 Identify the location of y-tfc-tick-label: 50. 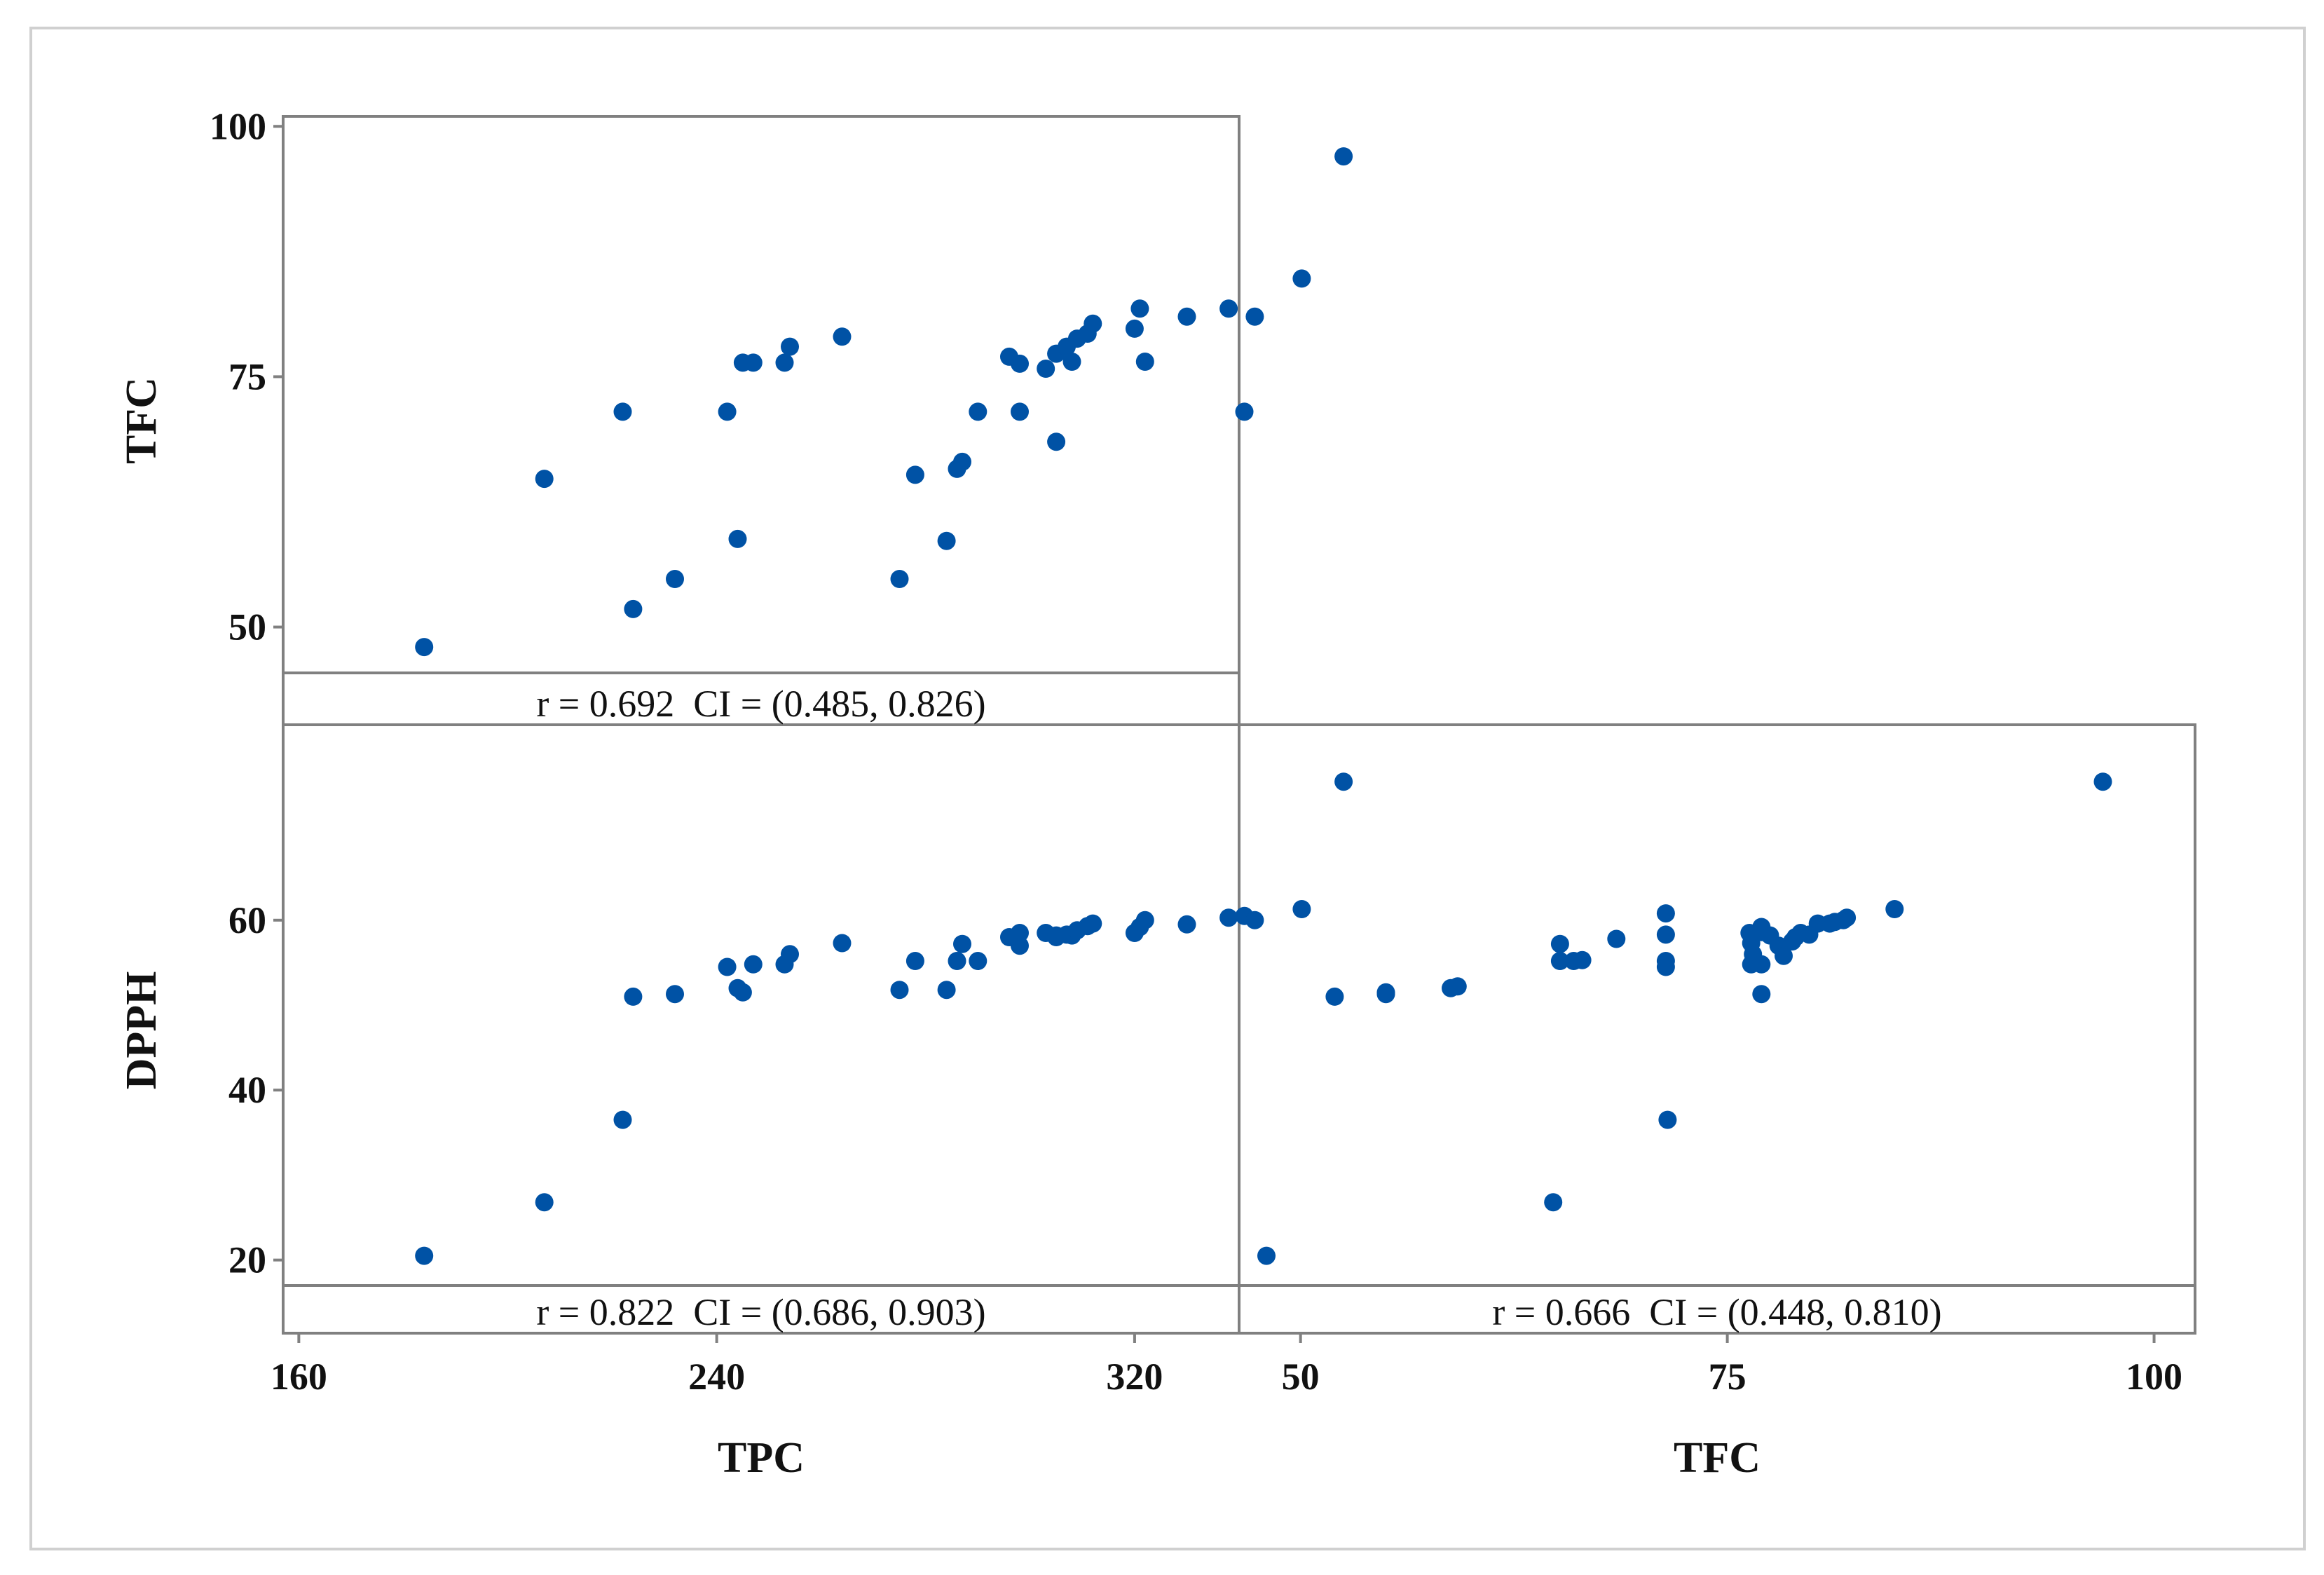
(247, 627).